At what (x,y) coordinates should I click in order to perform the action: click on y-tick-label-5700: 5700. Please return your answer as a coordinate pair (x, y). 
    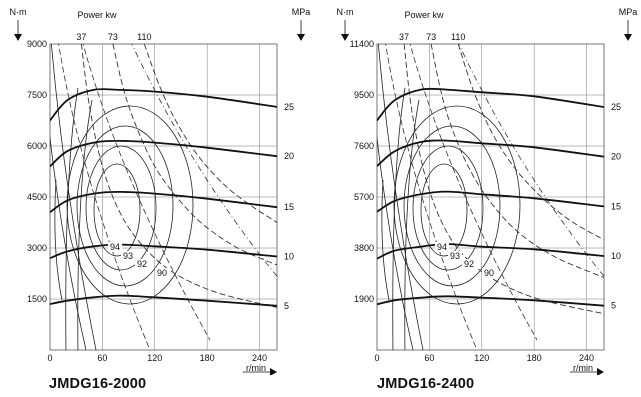
    Looking at the image, I should click on (364, 197).